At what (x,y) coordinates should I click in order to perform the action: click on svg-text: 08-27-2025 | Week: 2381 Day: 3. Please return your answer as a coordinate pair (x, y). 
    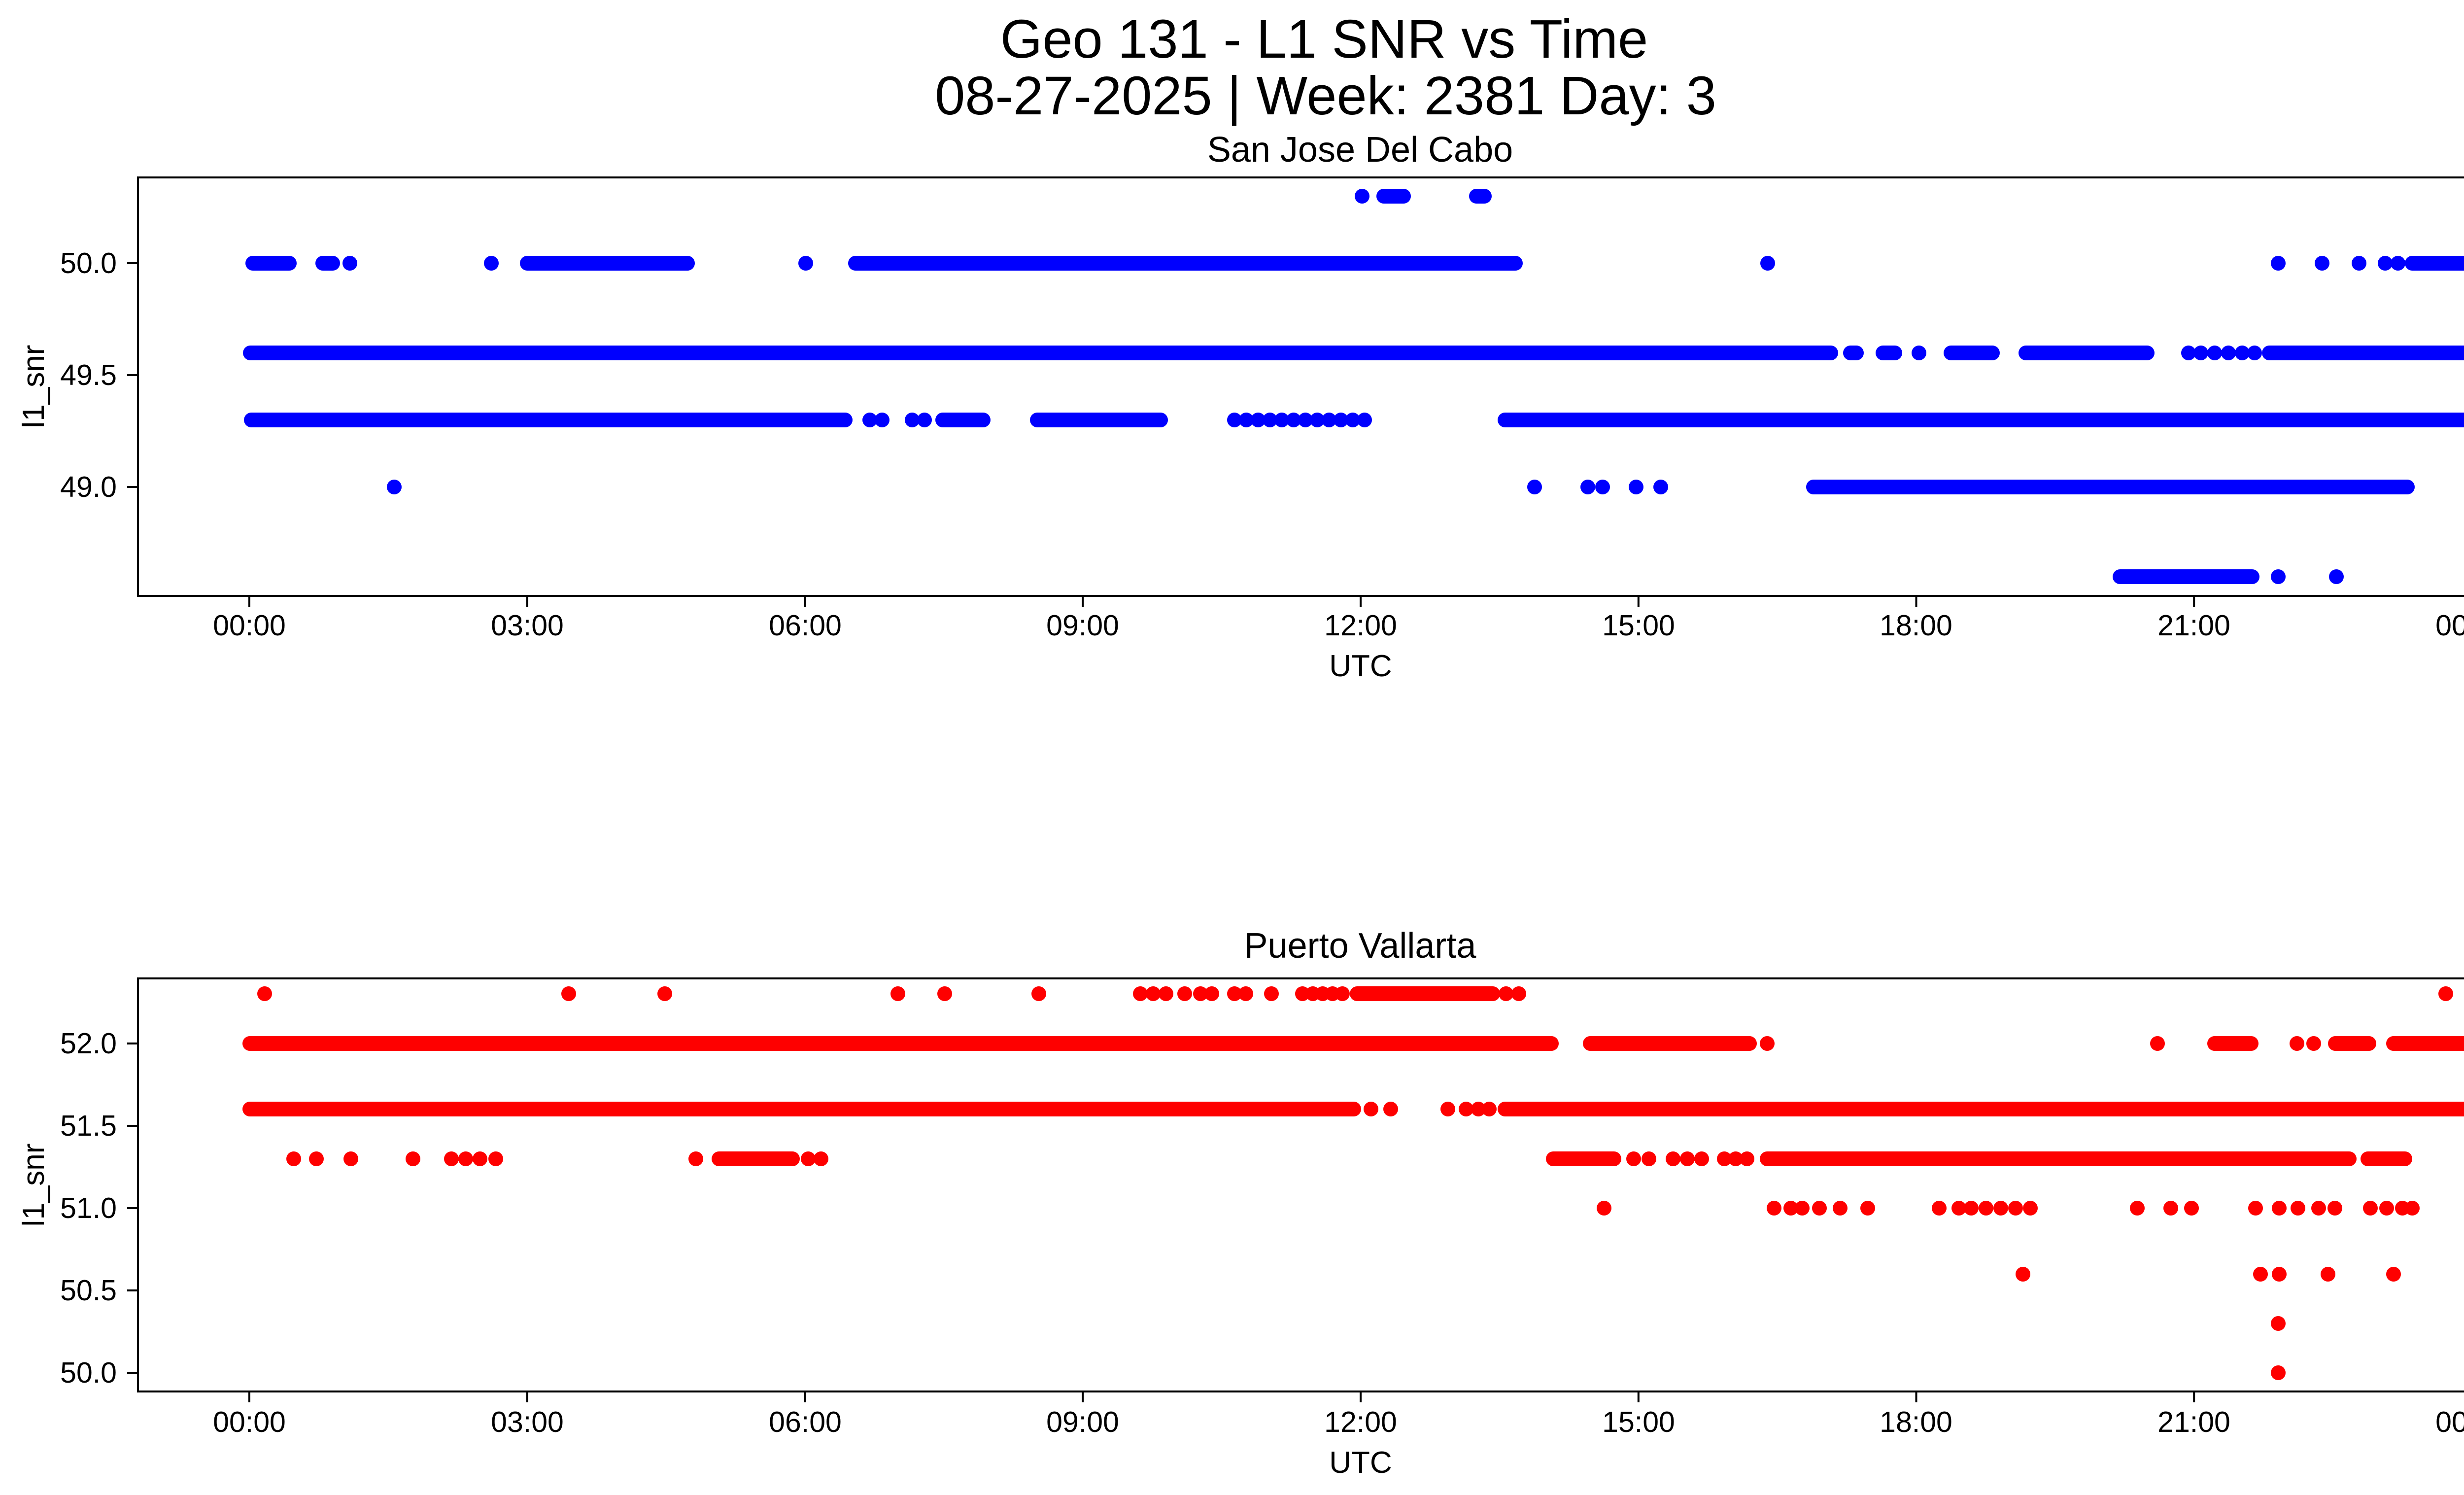
    Looking at the image, I should click on (1325, 96).